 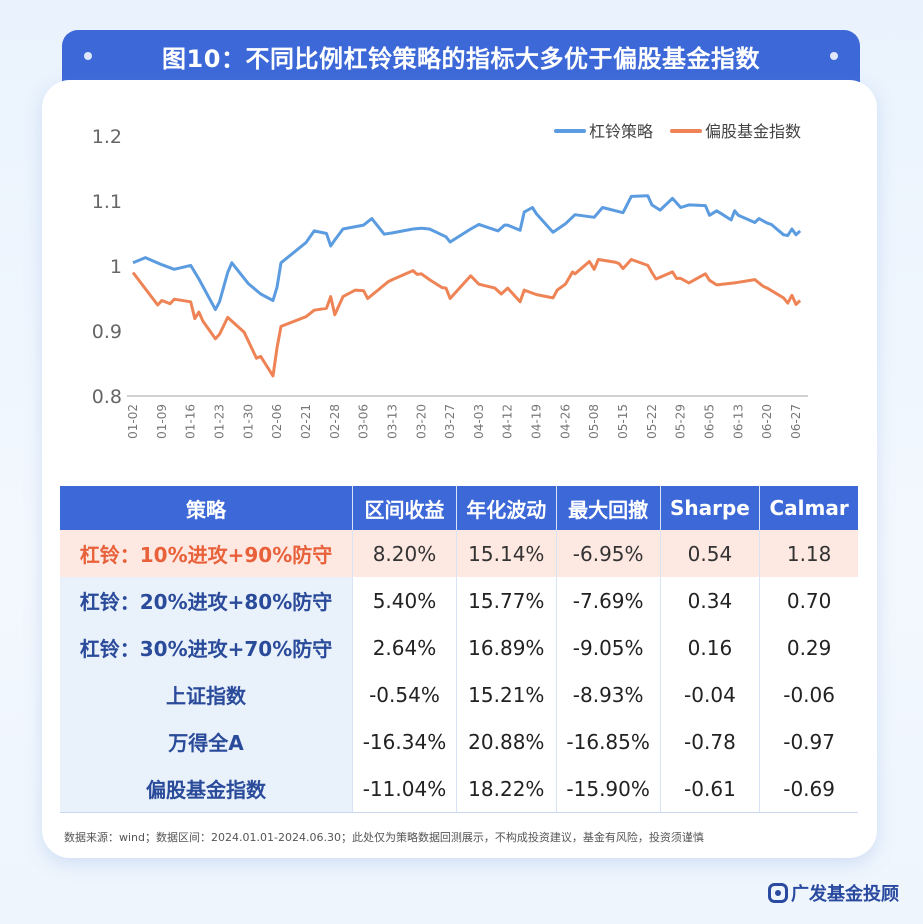 I want to click on strategy-name-cell: 偏股基金指数, so click(x=206, y=789).